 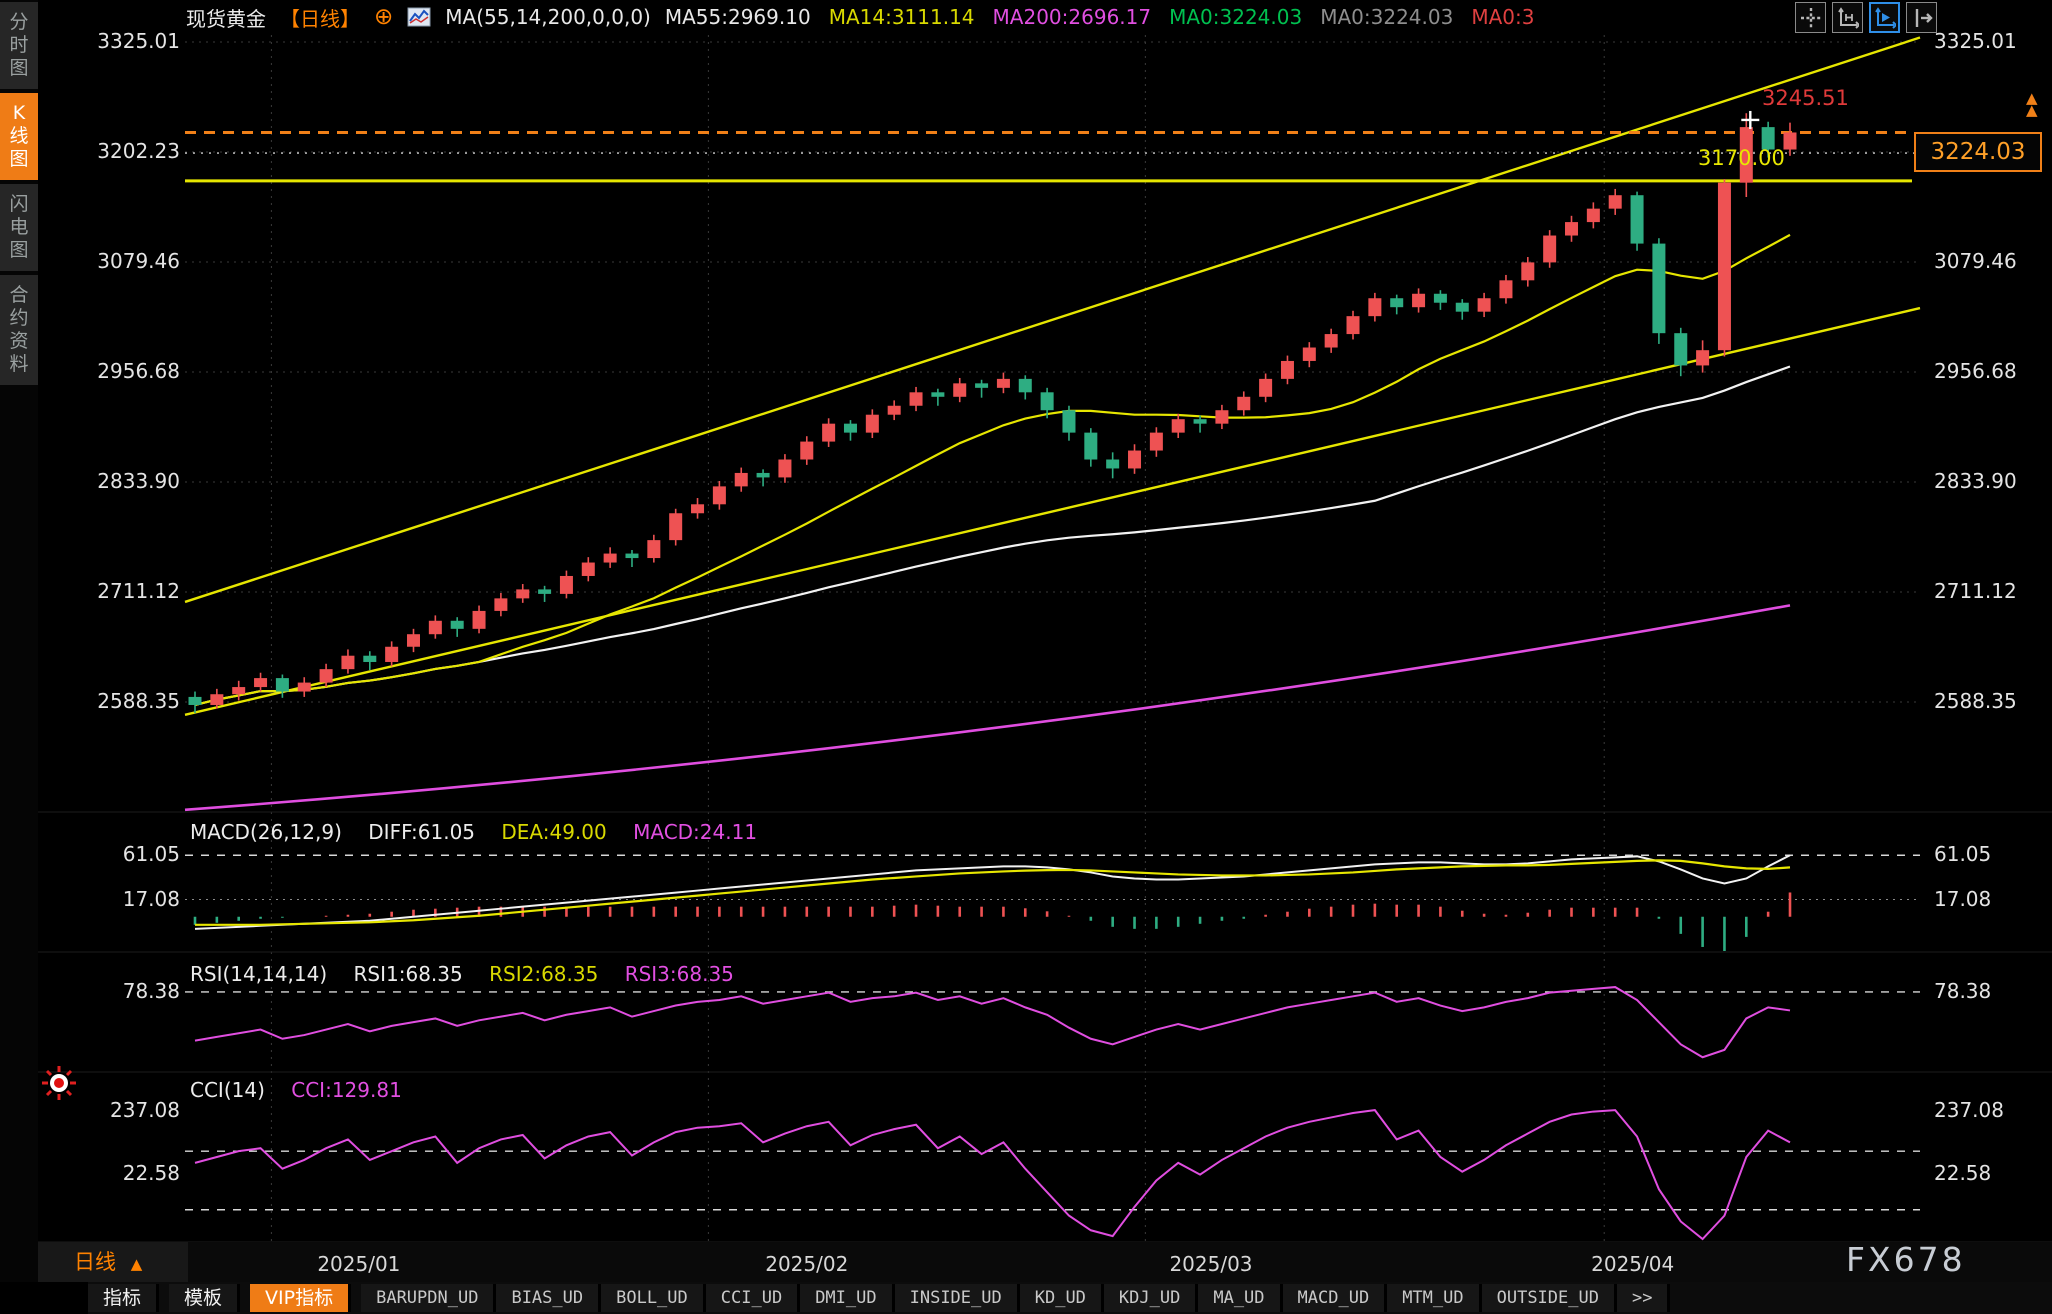 What do you see at coordinates (266, 832) in the screenshot?
I see `macd-params: MACD(26,12,9)` at bounding box center [266, 832].